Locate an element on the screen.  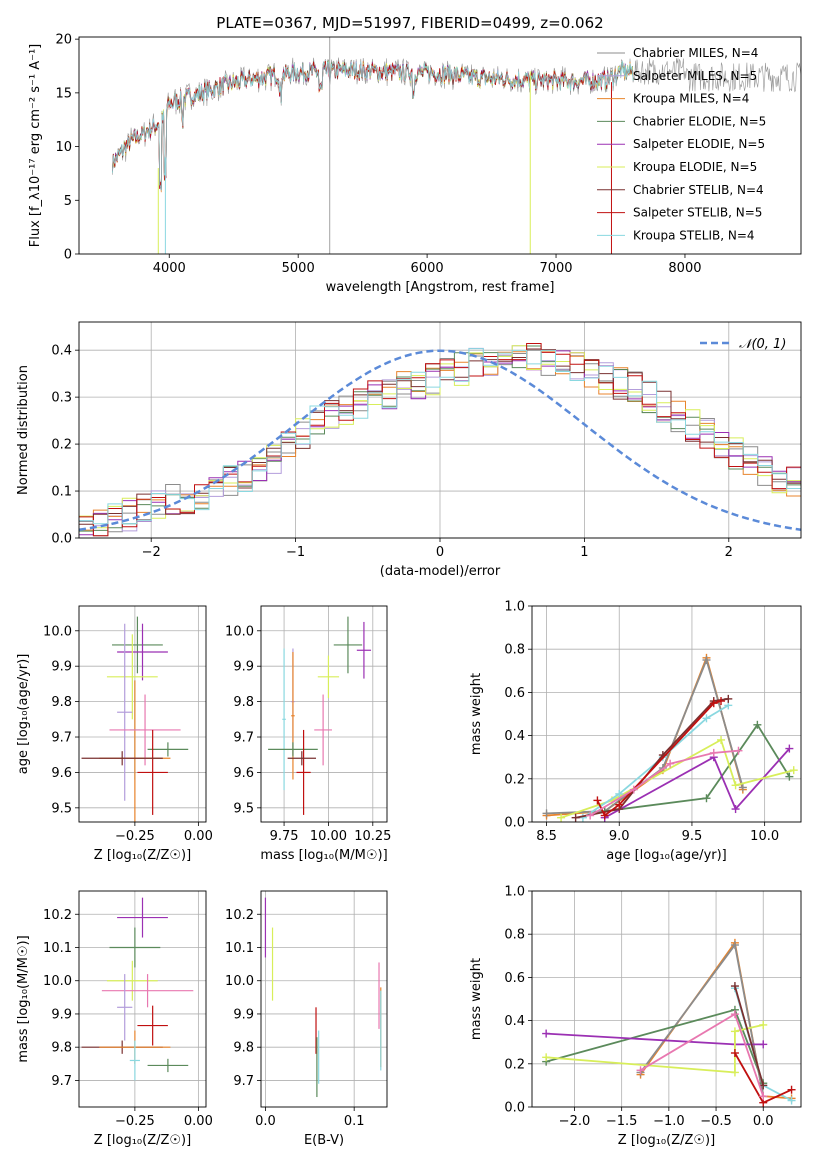
spectrum-kroupa-stelib is located at coordinates (373, 126).